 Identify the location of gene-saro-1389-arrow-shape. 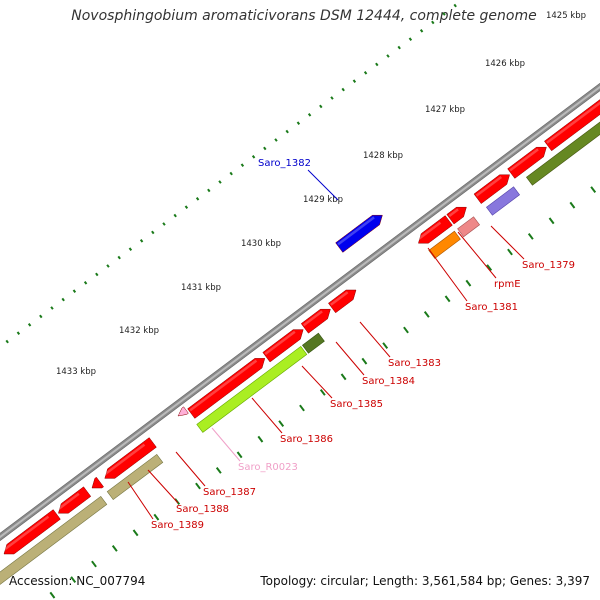
(32, 532).